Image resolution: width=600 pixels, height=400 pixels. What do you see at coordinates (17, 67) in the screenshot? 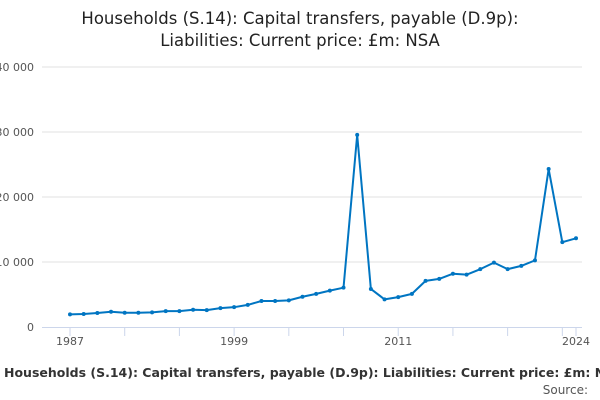
I see `y-tick-label: 40 000` at bounding box center [17, 67].